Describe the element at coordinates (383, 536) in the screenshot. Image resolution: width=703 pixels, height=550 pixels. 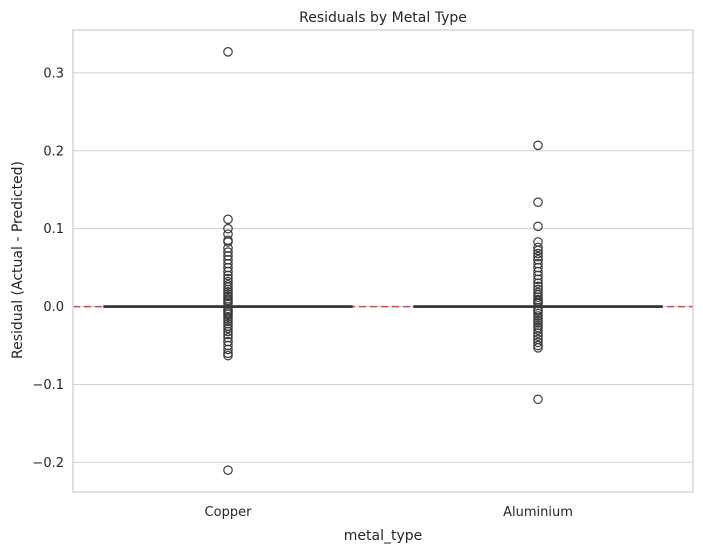
I see `x-axis-label: metal_type` at that location.